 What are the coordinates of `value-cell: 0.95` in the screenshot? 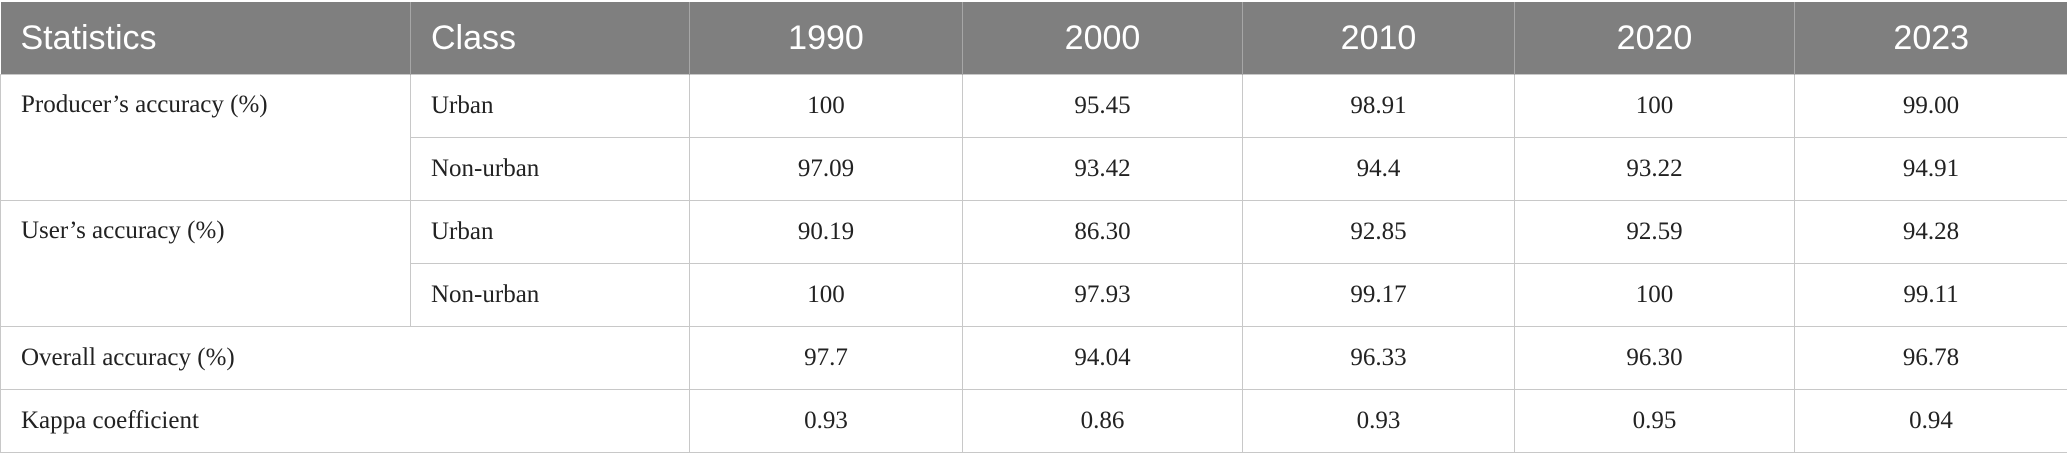 It's located at (1655, 421).